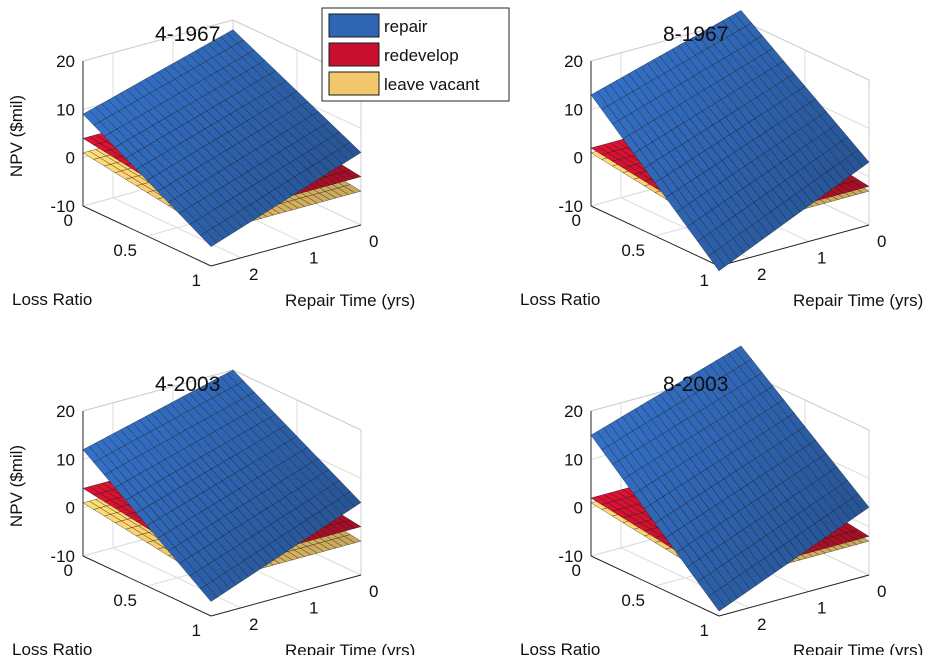  I want to click on legend-label: redevelop, so click(421, 55).